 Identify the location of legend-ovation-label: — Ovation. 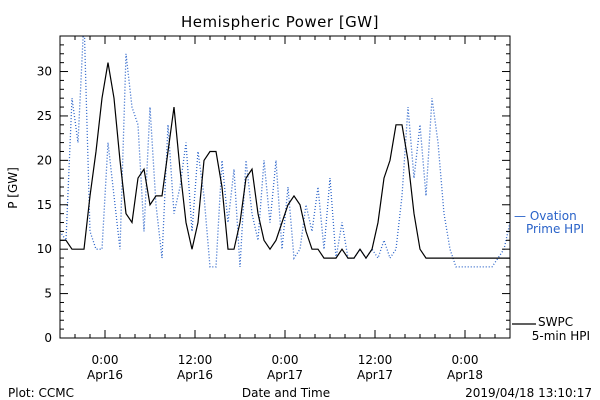
(545, 216).